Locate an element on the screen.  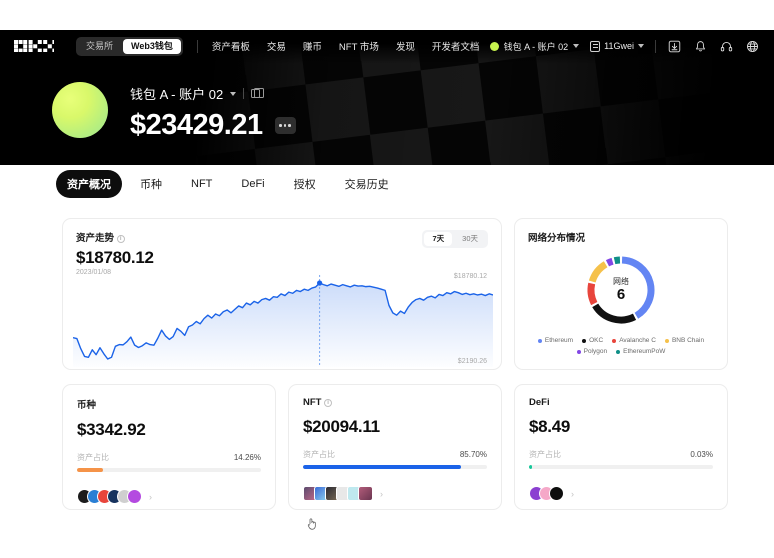
wallet-avatar is located at coordinates (80, 110).